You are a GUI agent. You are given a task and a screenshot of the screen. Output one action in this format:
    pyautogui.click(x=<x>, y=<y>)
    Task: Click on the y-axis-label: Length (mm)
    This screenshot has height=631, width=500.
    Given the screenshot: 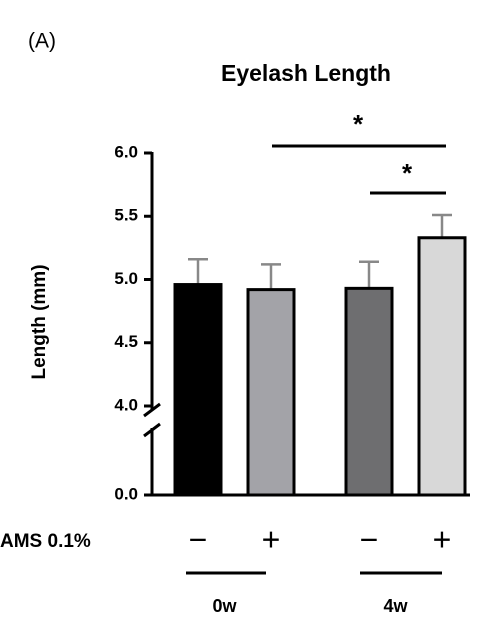 What is the action you would take?
    pyautogui.click(x=39, y=321)
    